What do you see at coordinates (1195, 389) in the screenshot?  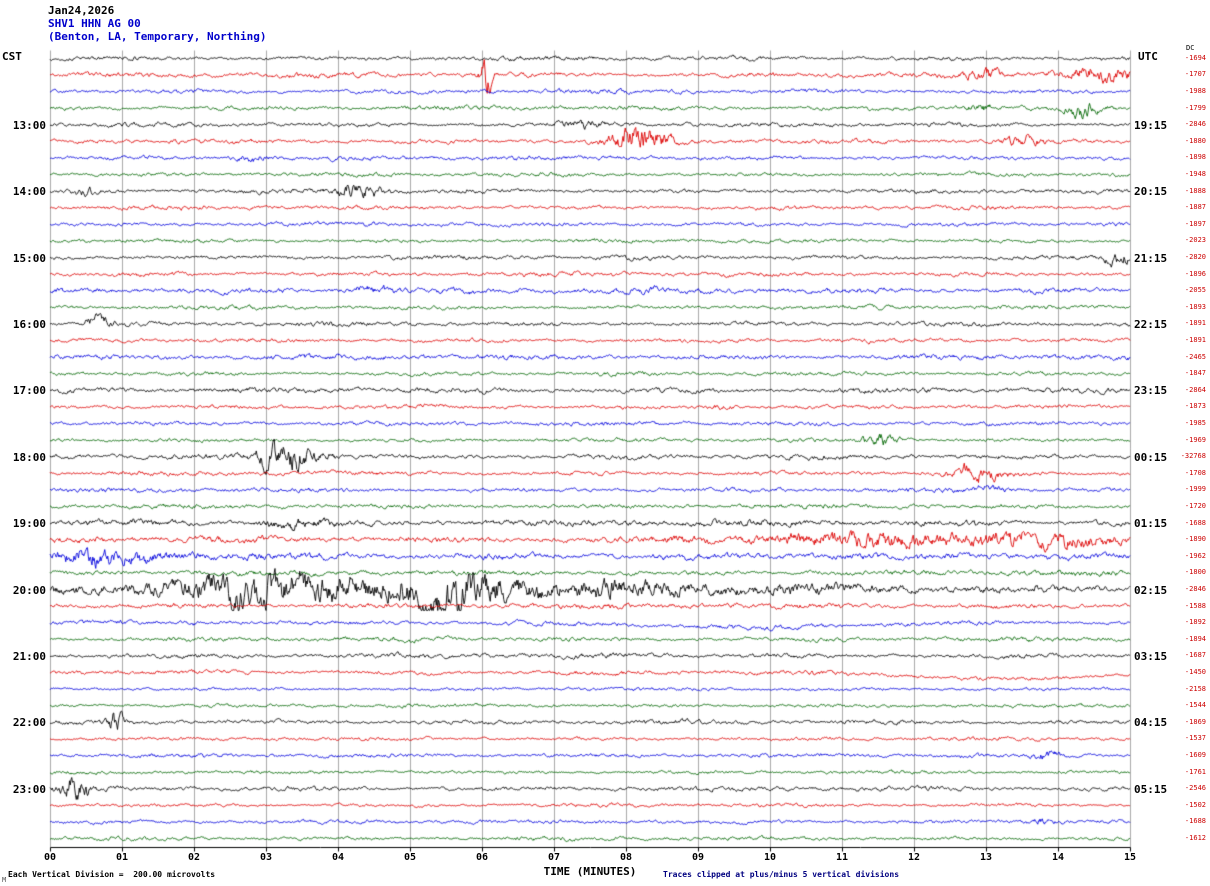 I see `dc-value: -2864` at bounding box center [1195, 389].